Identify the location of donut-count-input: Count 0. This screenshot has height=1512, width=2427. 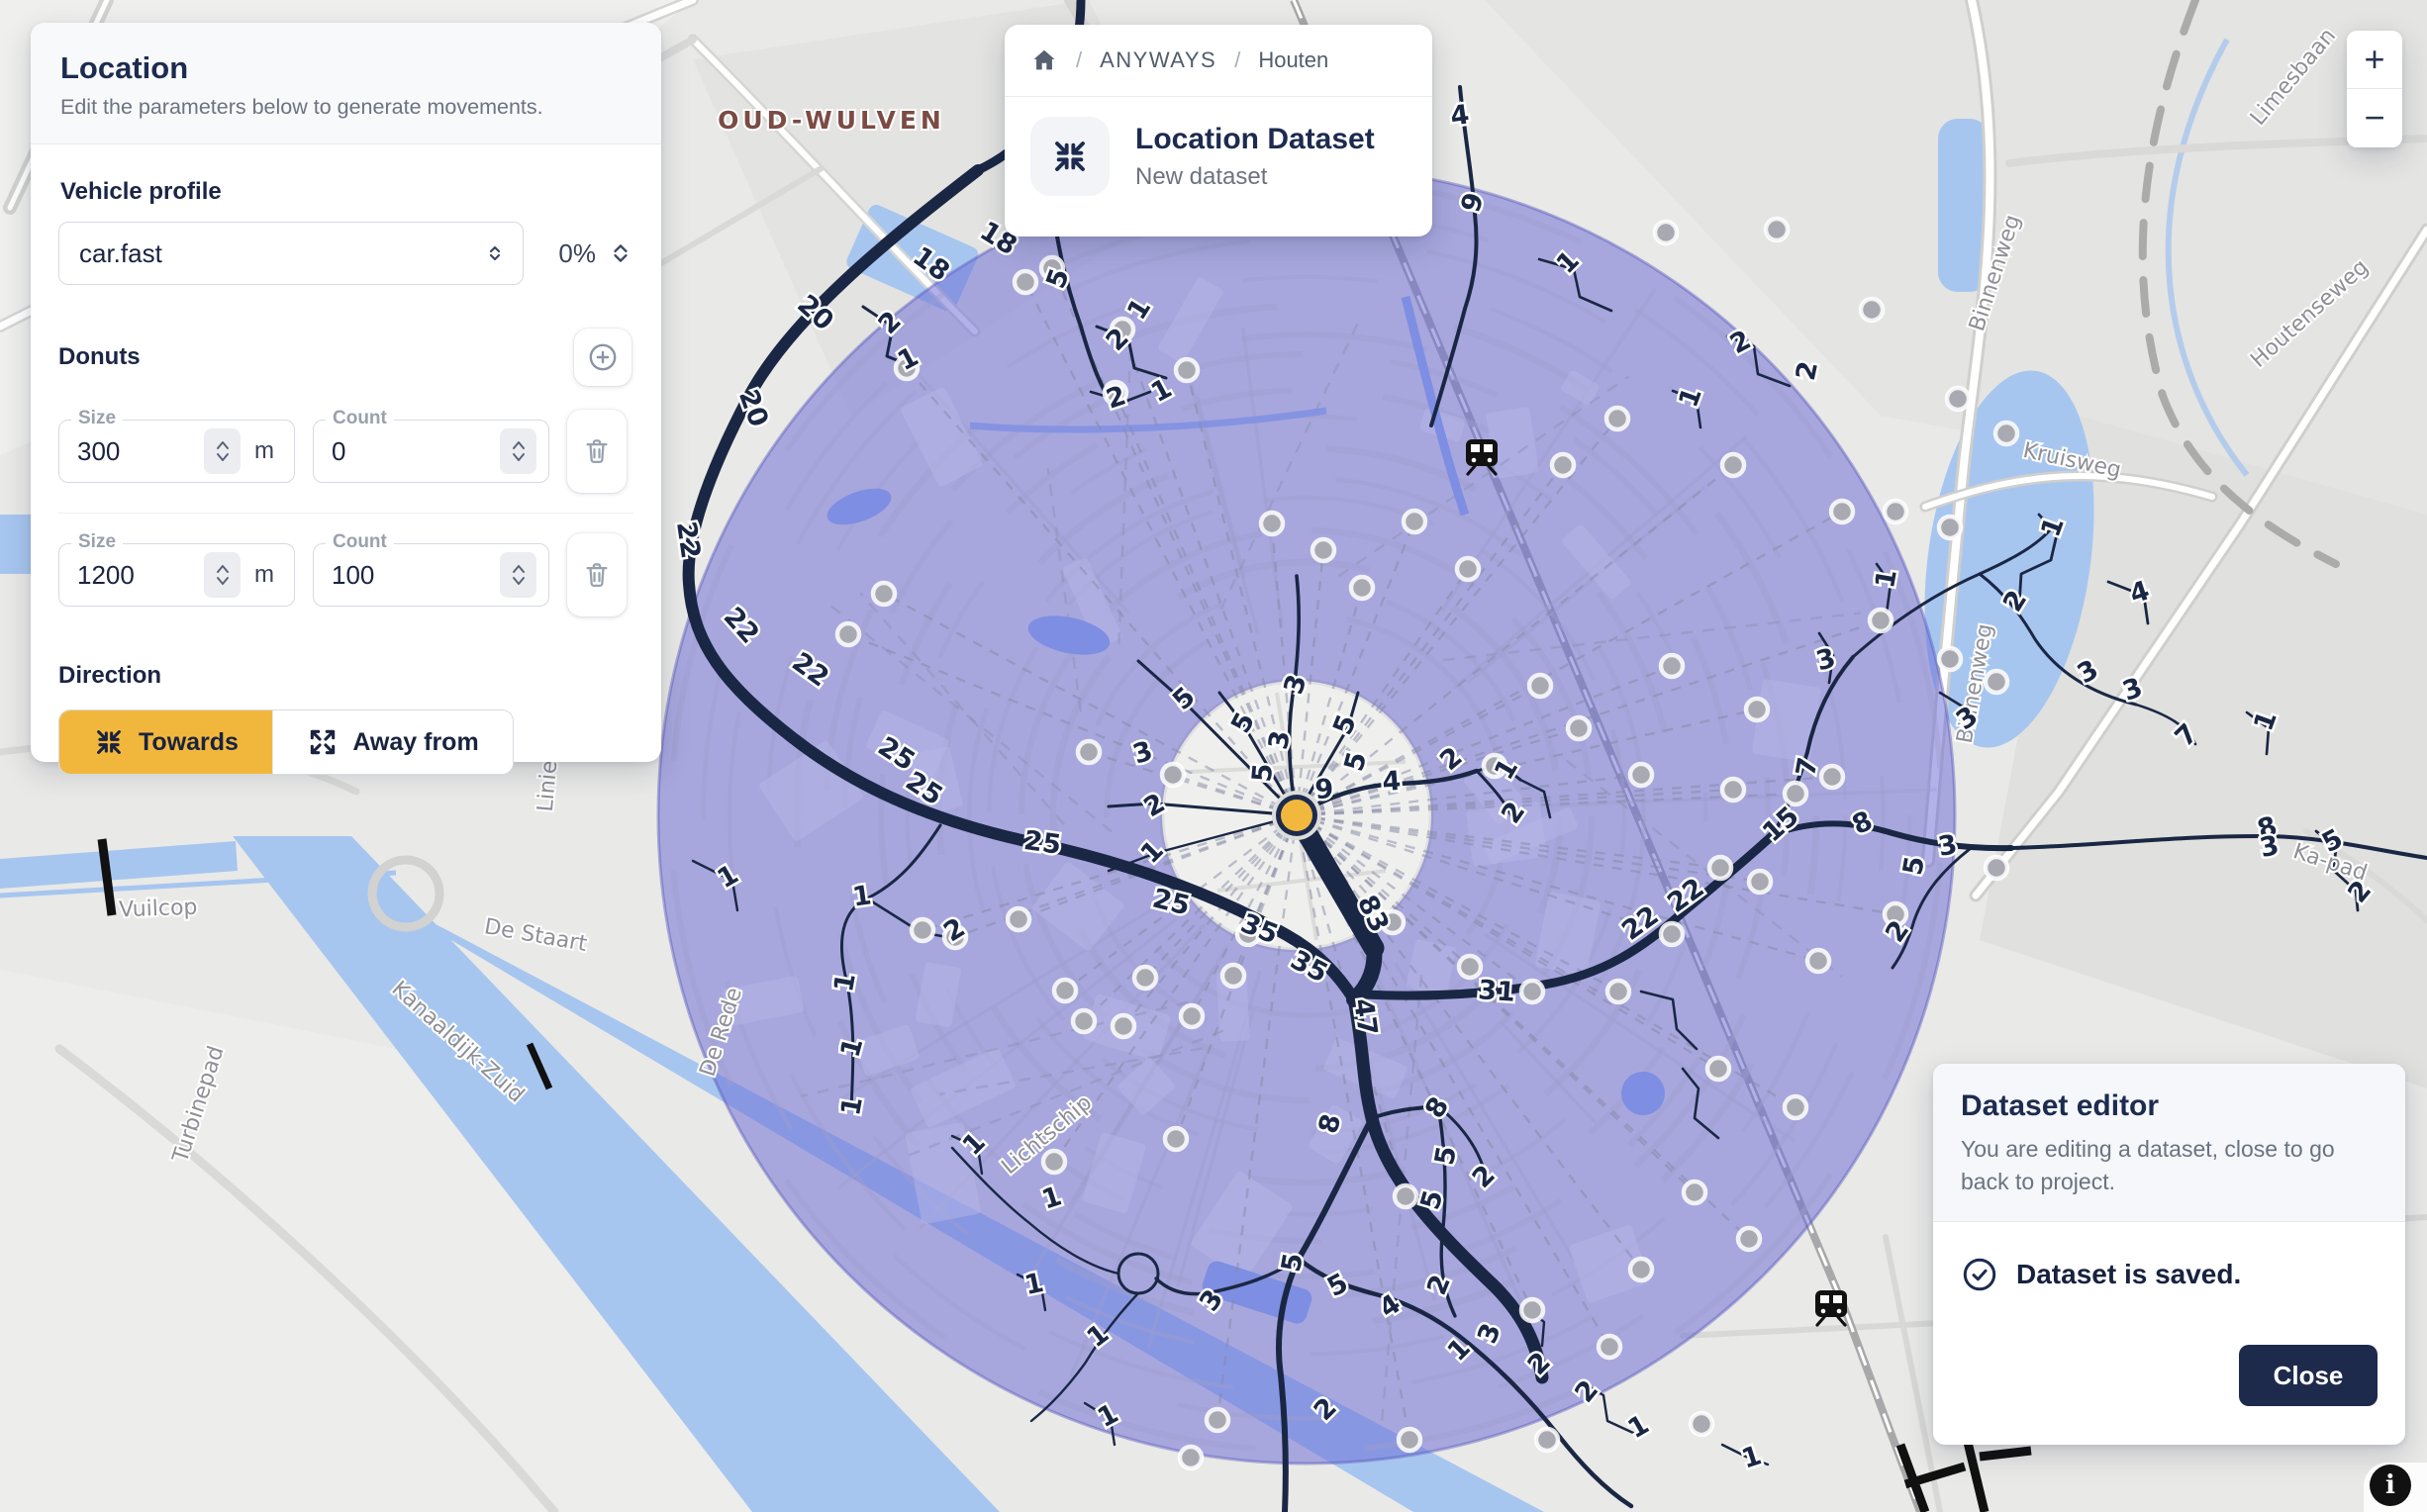
(431, 446).